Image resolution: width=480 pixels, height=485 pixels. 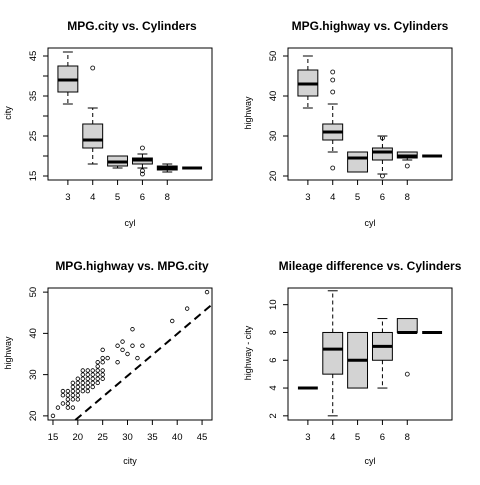 I want to click on panel-1-xlabel: cyl, so click(x=130, y=223).